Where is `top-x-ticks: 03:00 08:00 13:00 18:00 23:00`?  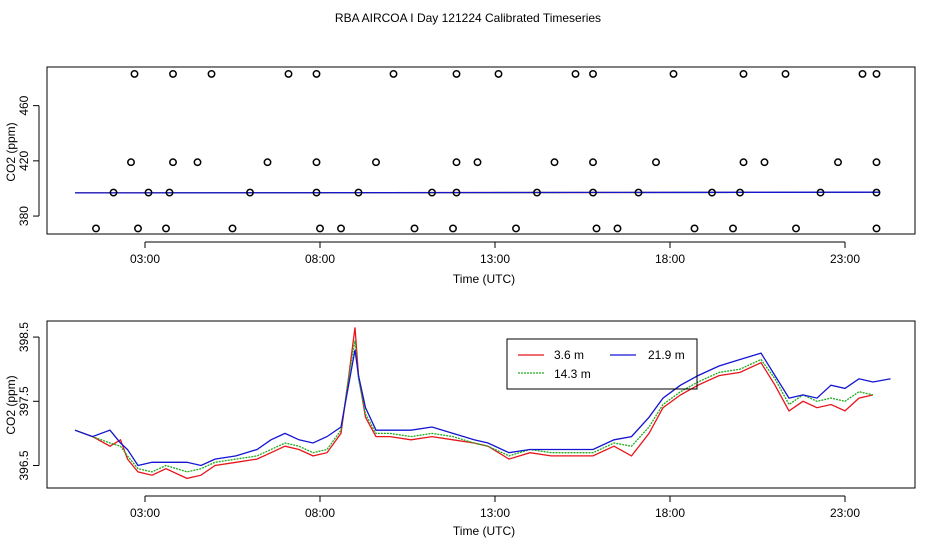 top-x-ticks: 03:00 08:00 13:00 18:00 23:00 is located at coordinates (495, 253).